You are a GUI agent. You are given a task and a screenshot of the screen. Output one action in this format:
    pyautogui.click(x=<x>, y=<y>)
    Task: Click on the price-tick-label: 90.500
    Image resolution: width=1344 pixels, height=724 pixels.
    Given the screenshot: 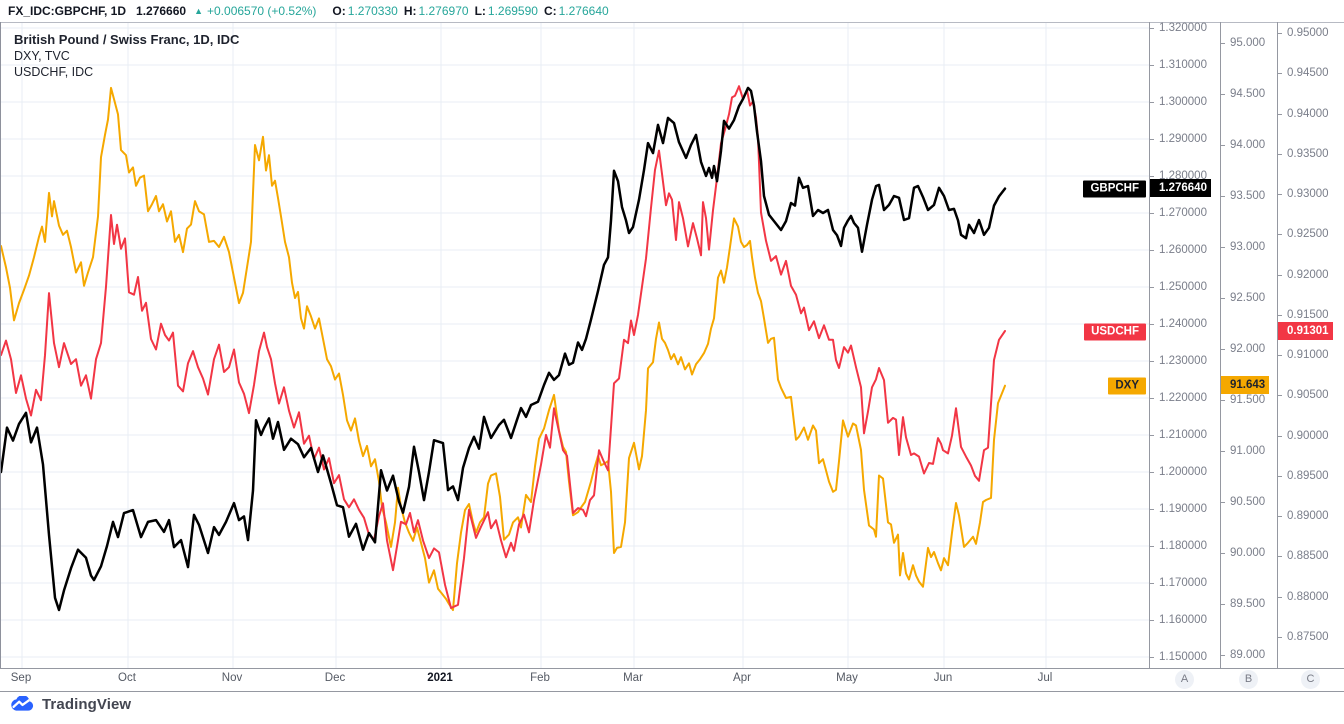 What is the action you would take?
    pyautogui.click(x=1243, y=502)
    